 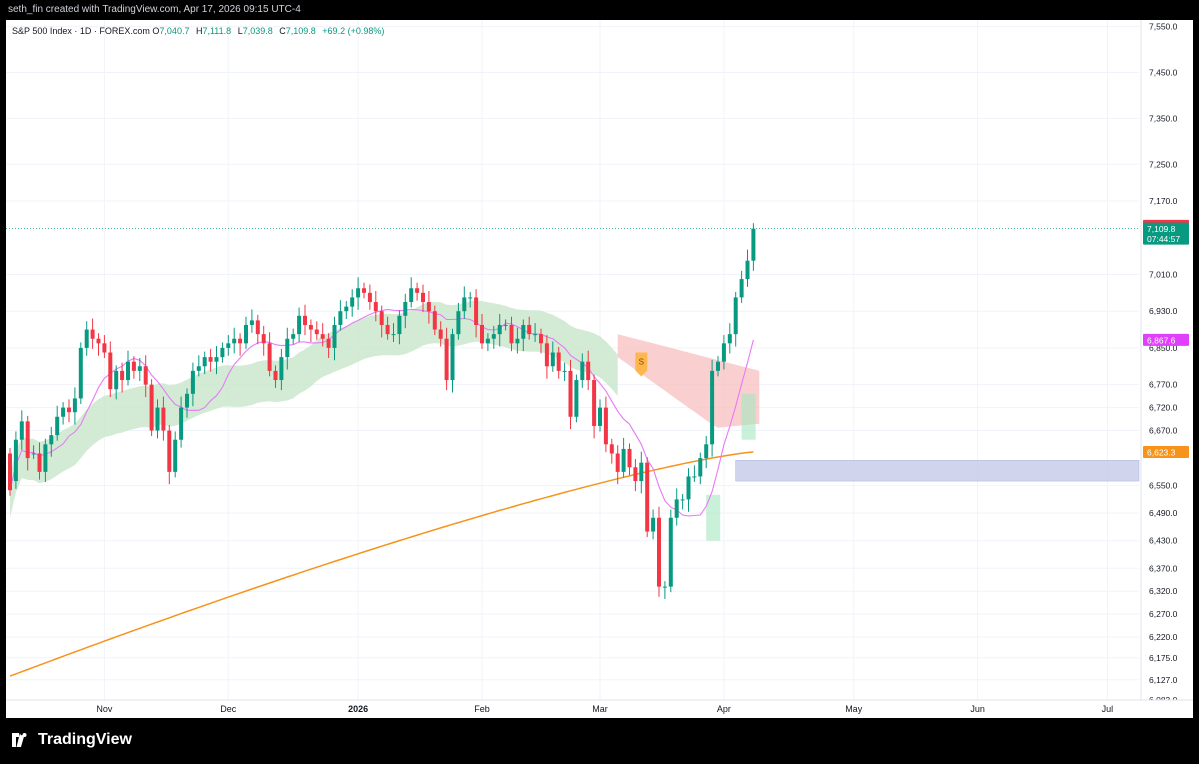 What do you see at coordinates (1161, 452) in the screenshot?
I see `price-badge-label: 6,623.3` at bounding box center [1161, 452].